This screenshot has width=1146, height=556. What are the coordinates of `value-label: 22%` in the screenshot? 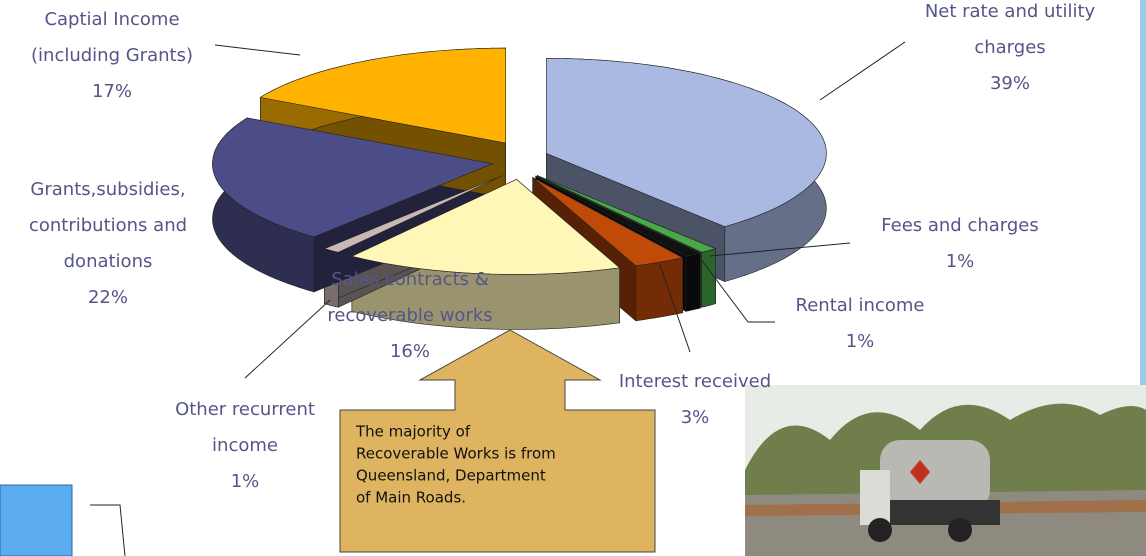 It's located at (108, 297).